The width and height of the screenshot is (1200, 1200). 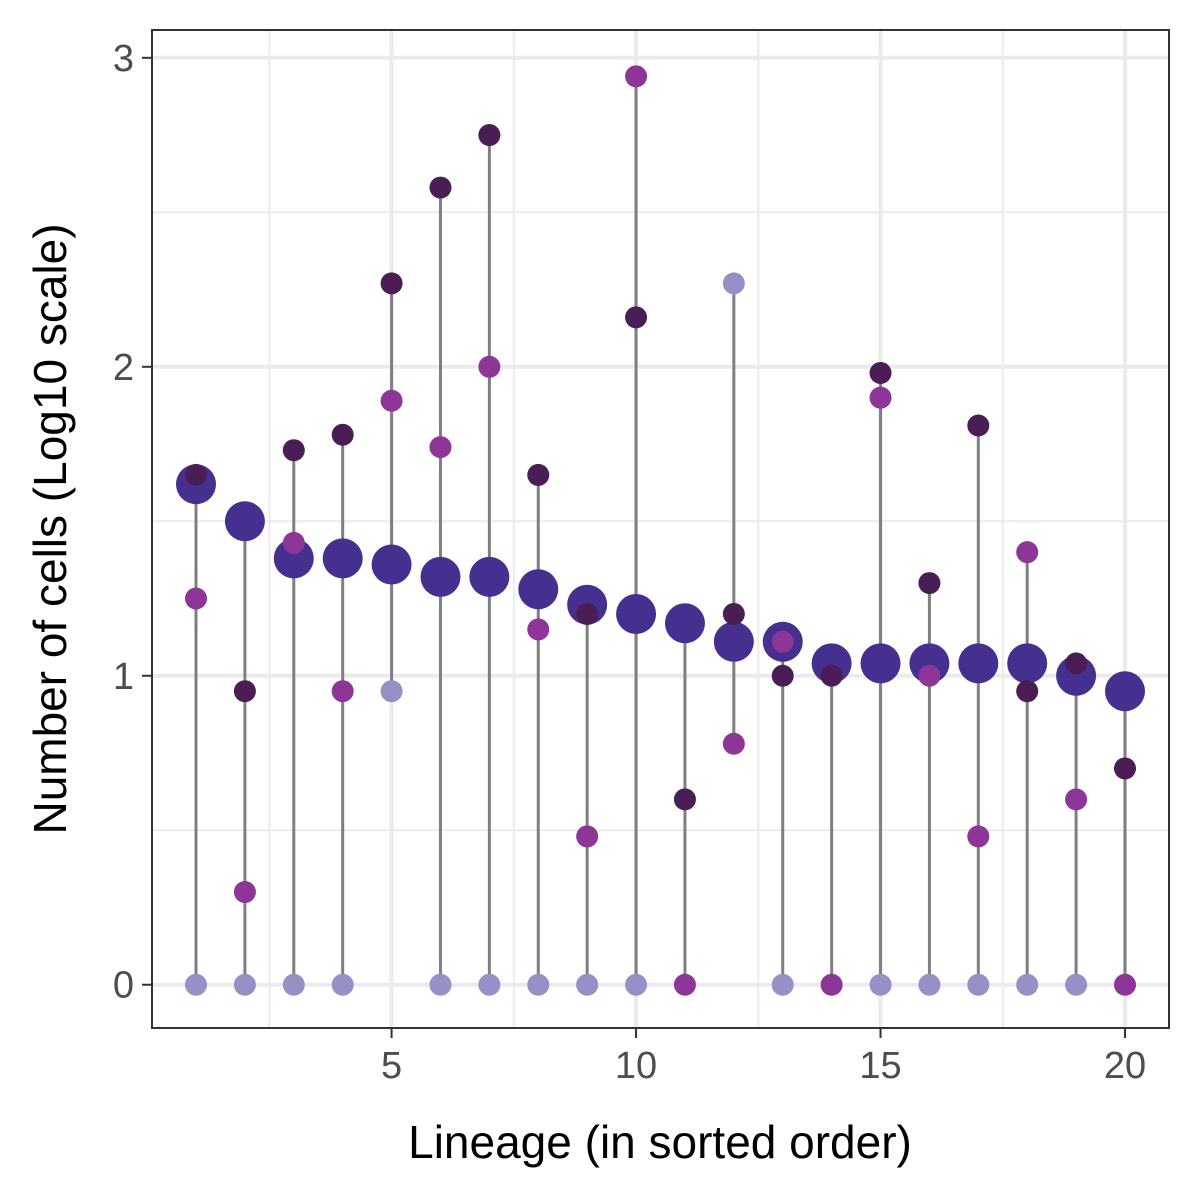 What do you see at coordinates (123, 677) in the screenshot?
I see `y-tick-label: 1` at bounding box center [123, 677].